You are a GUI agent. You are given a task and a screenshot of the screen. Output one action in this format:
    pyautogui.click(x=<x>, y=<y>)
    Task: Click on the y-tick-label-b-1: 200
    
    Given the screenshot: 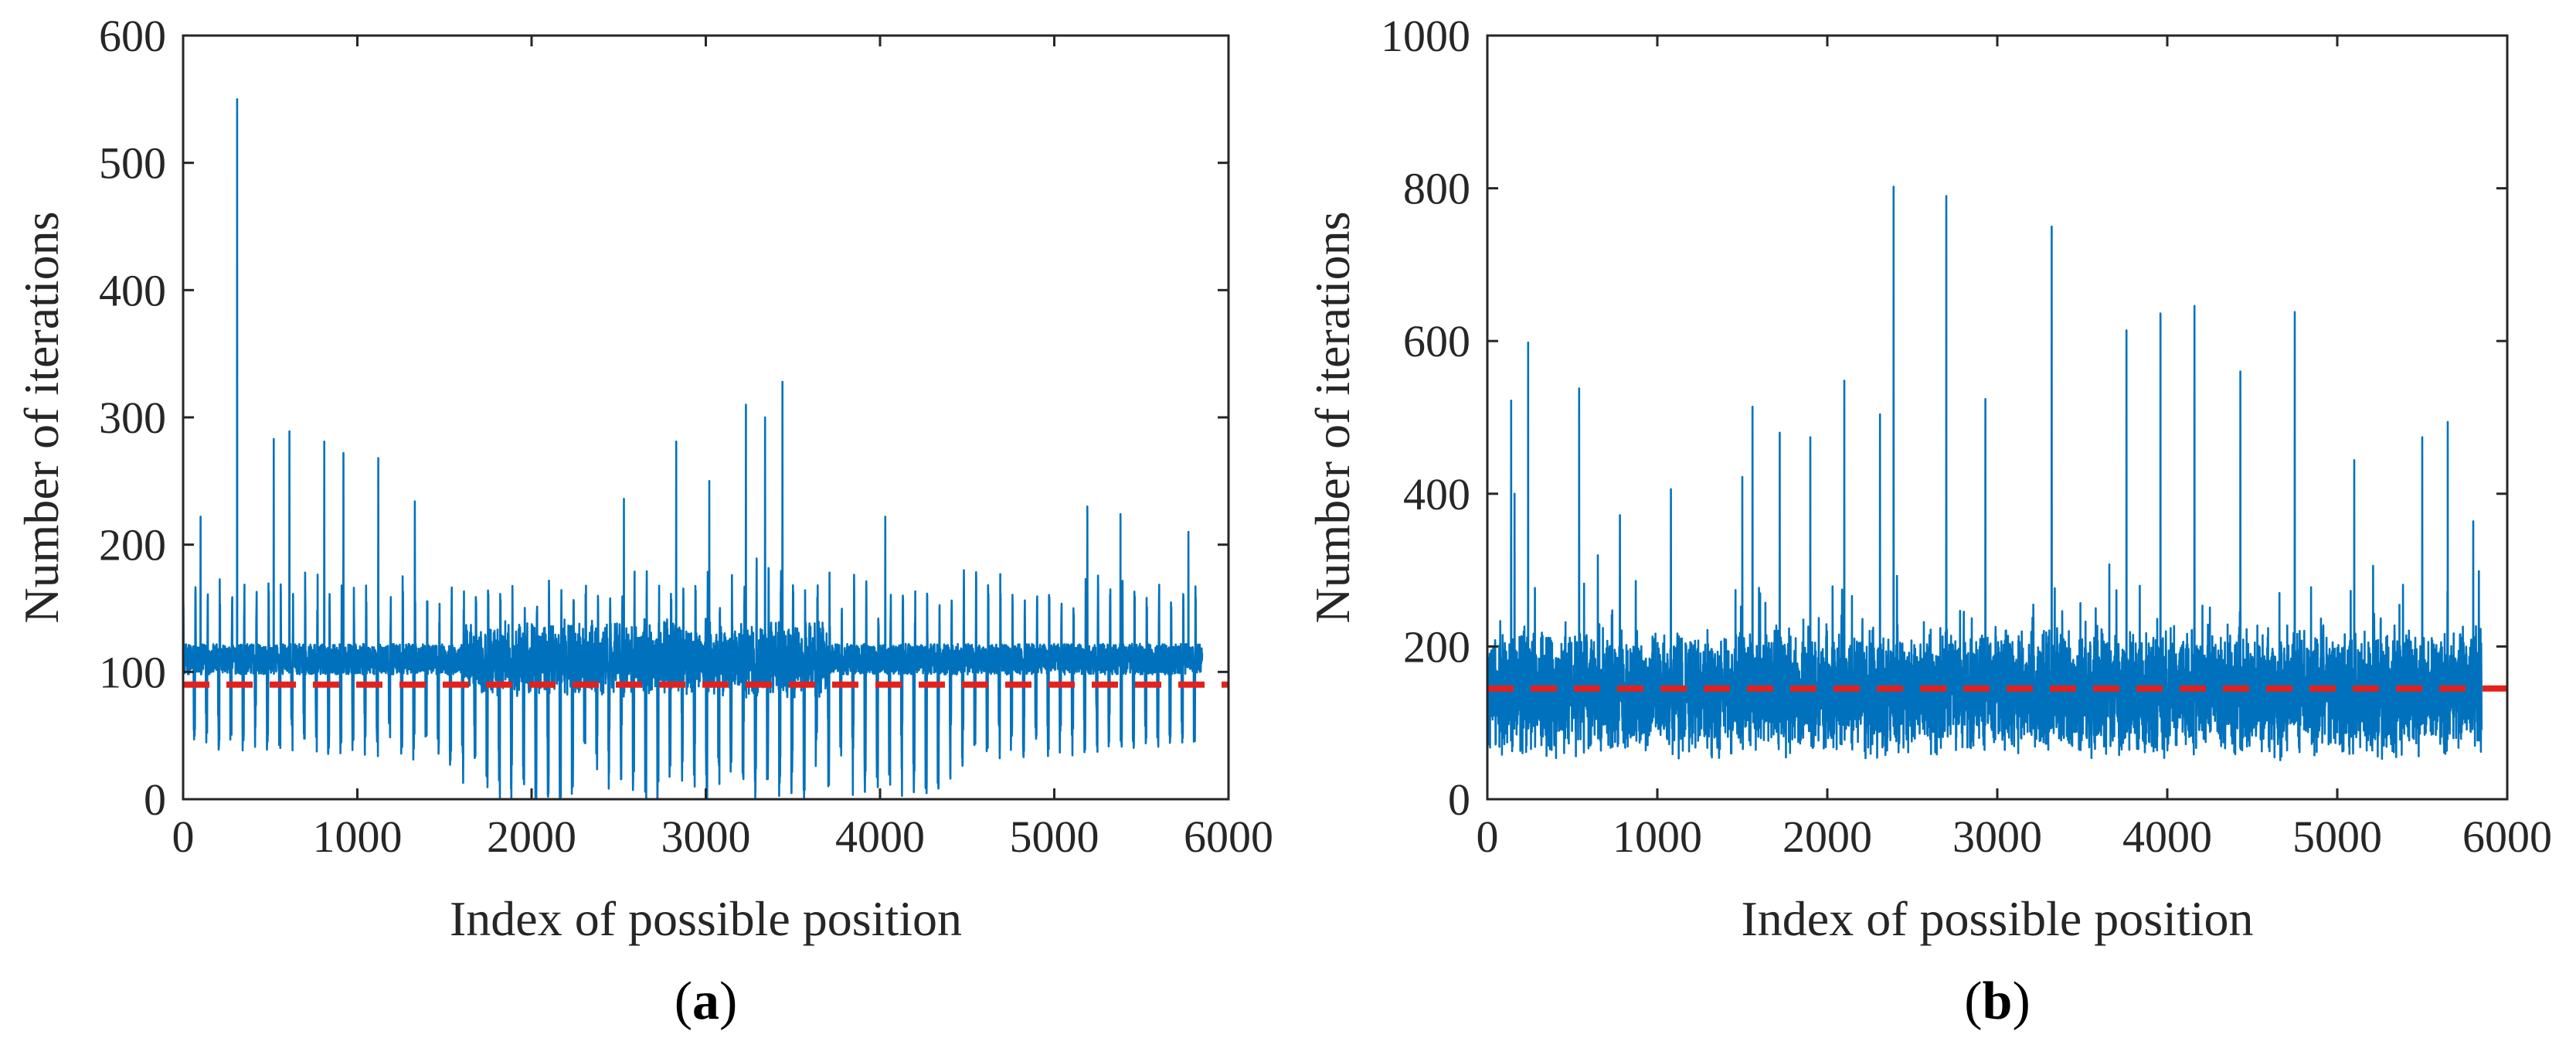 What is the action you would take?
    pyautogui.click(x=1436, y=646)
    